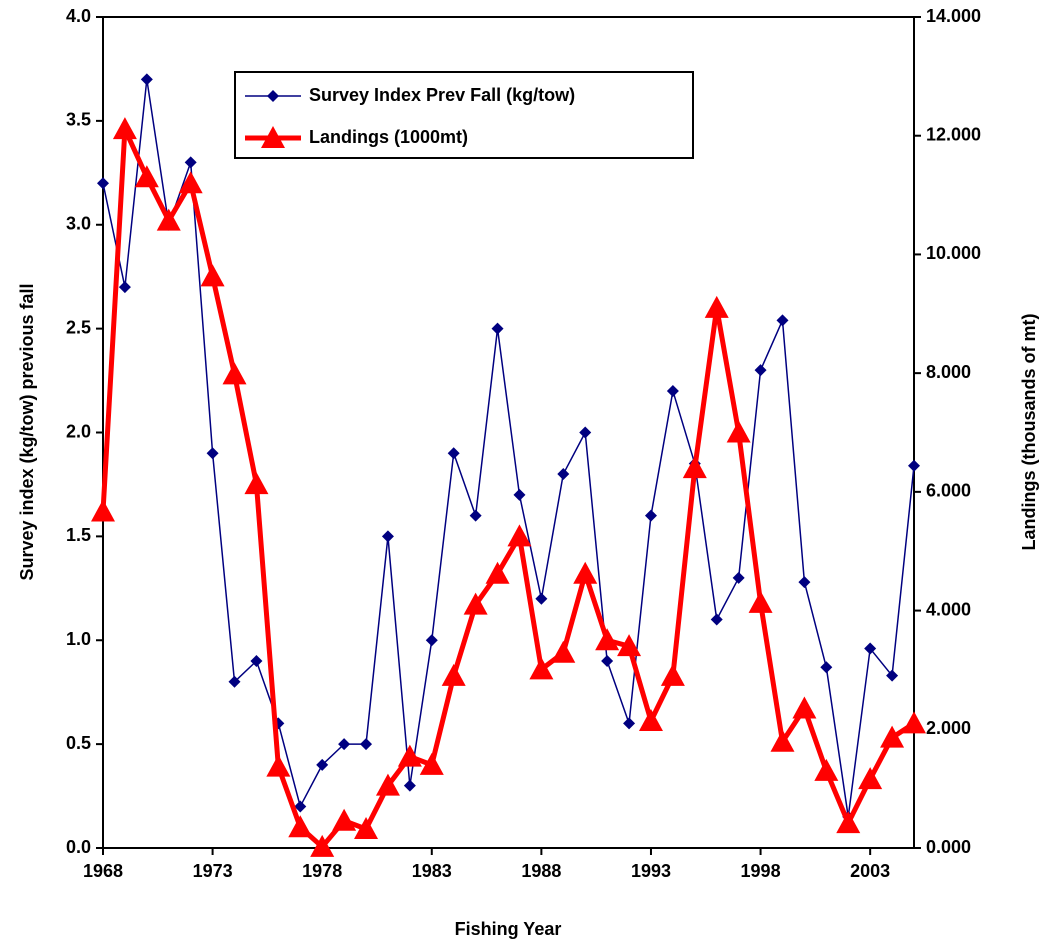 This screenshot has width=1055, height=949. I want to click on y-tick-label: 2.5, so click(78, 327).